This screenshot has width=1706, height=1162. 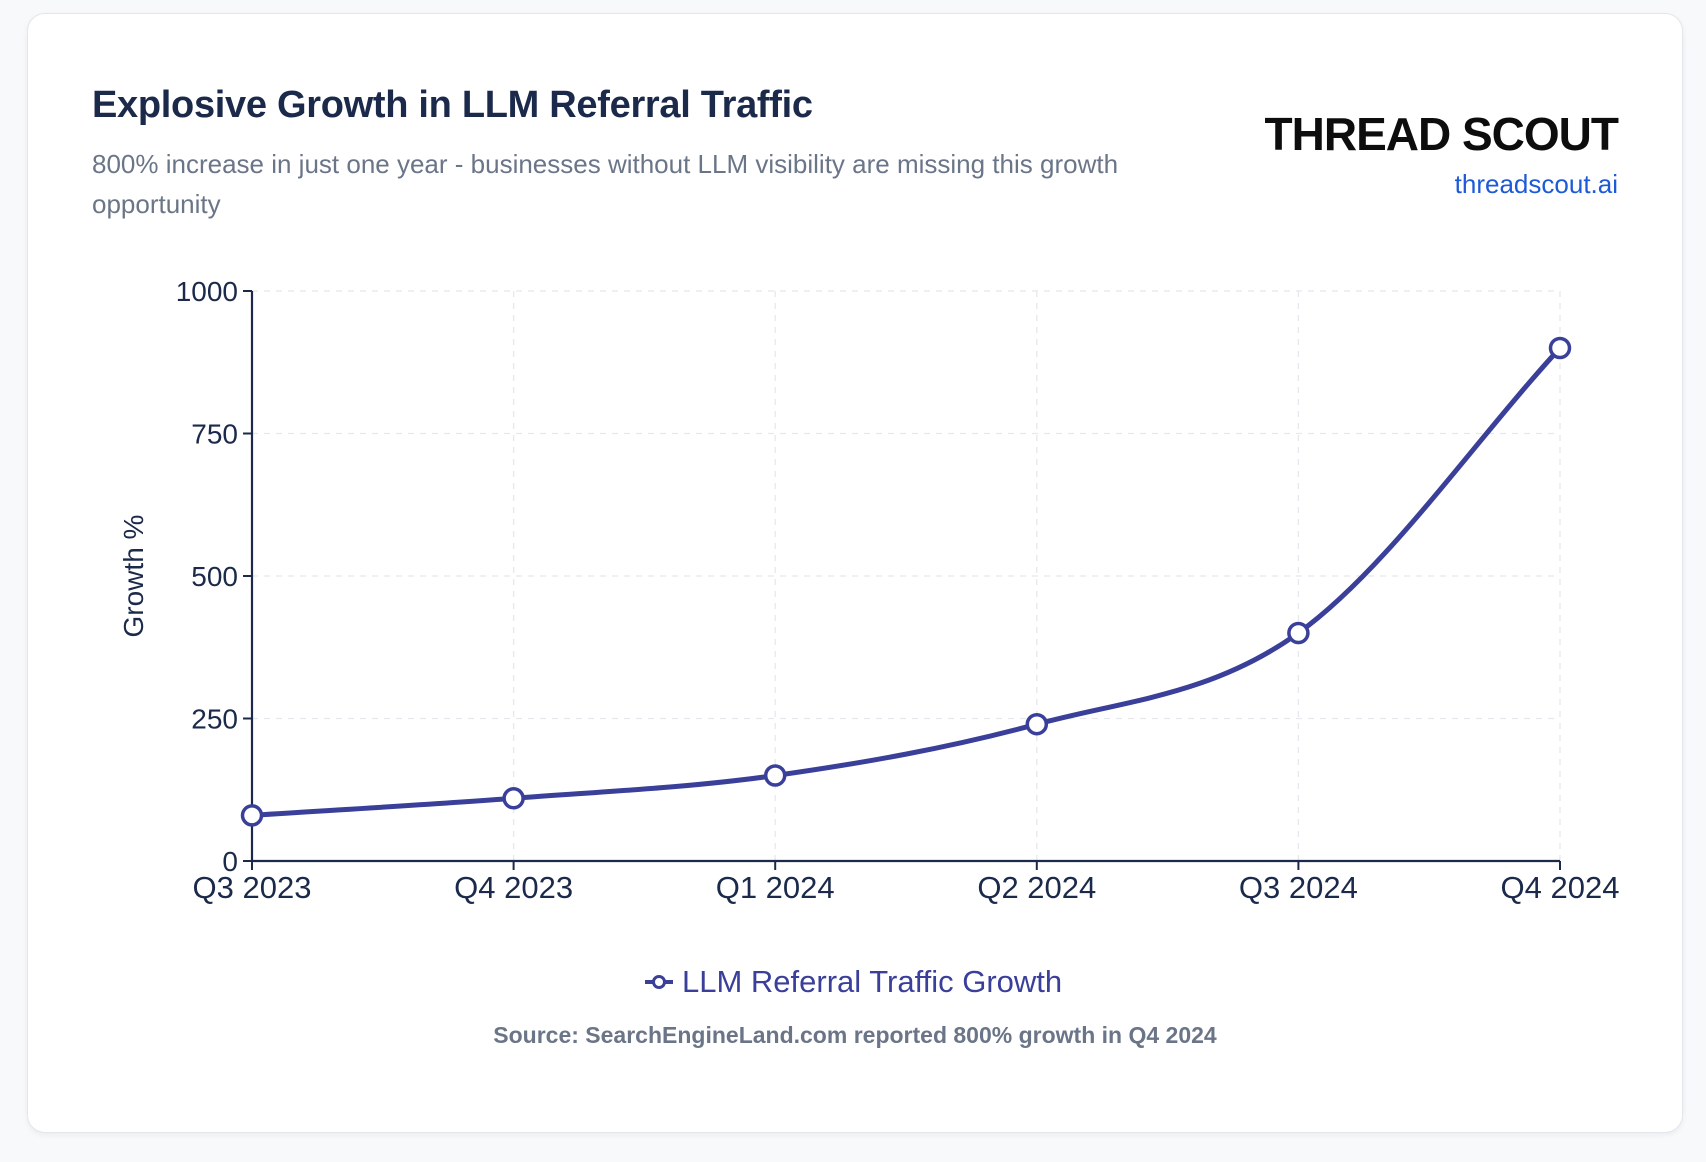 I want to click on x-tick-label: Q2 2024, so click(x=1036, y=887).